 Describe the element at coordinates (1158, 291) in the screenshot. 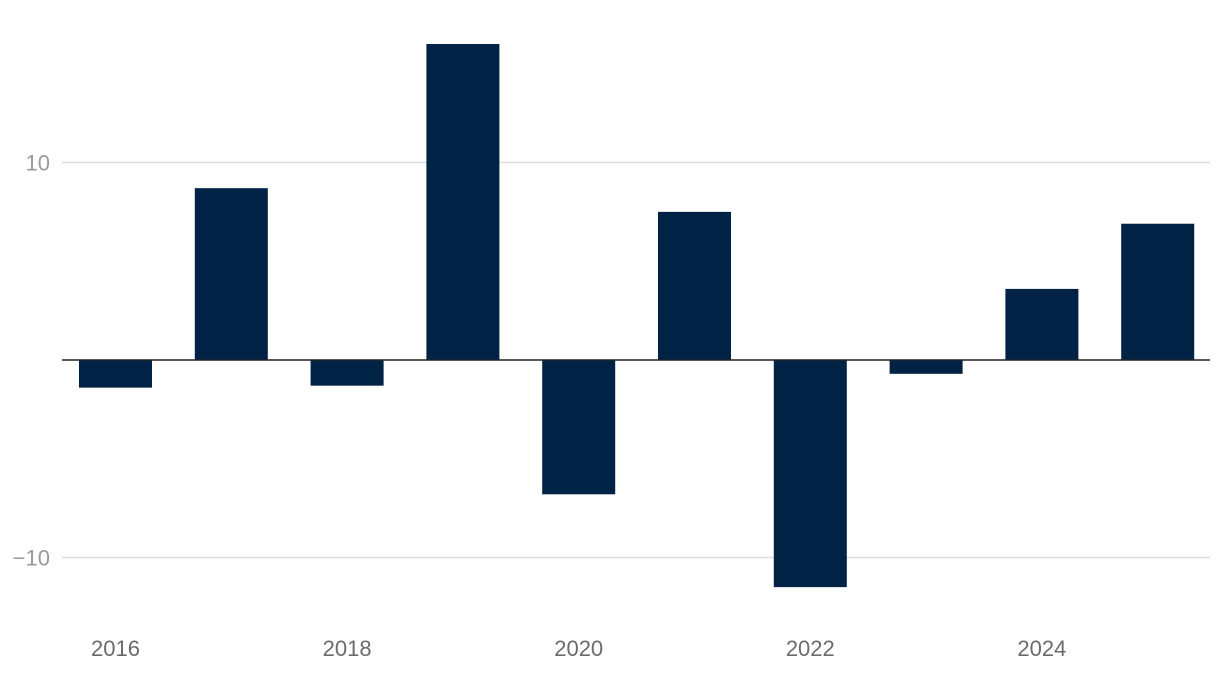

I see `bar-2025` at that location.